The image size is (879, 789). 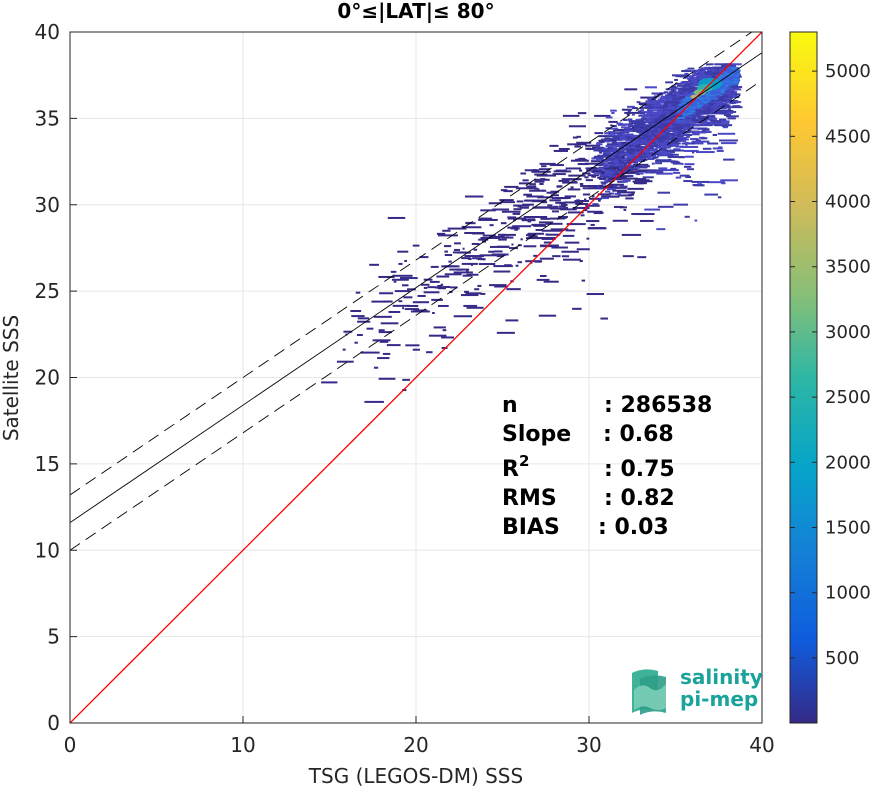 What do you see at coordinates (697, 690) in the screenshot?
I see `salinity-pi-mep-logo: salinity pi-mep` at bounding box center [697, 690].